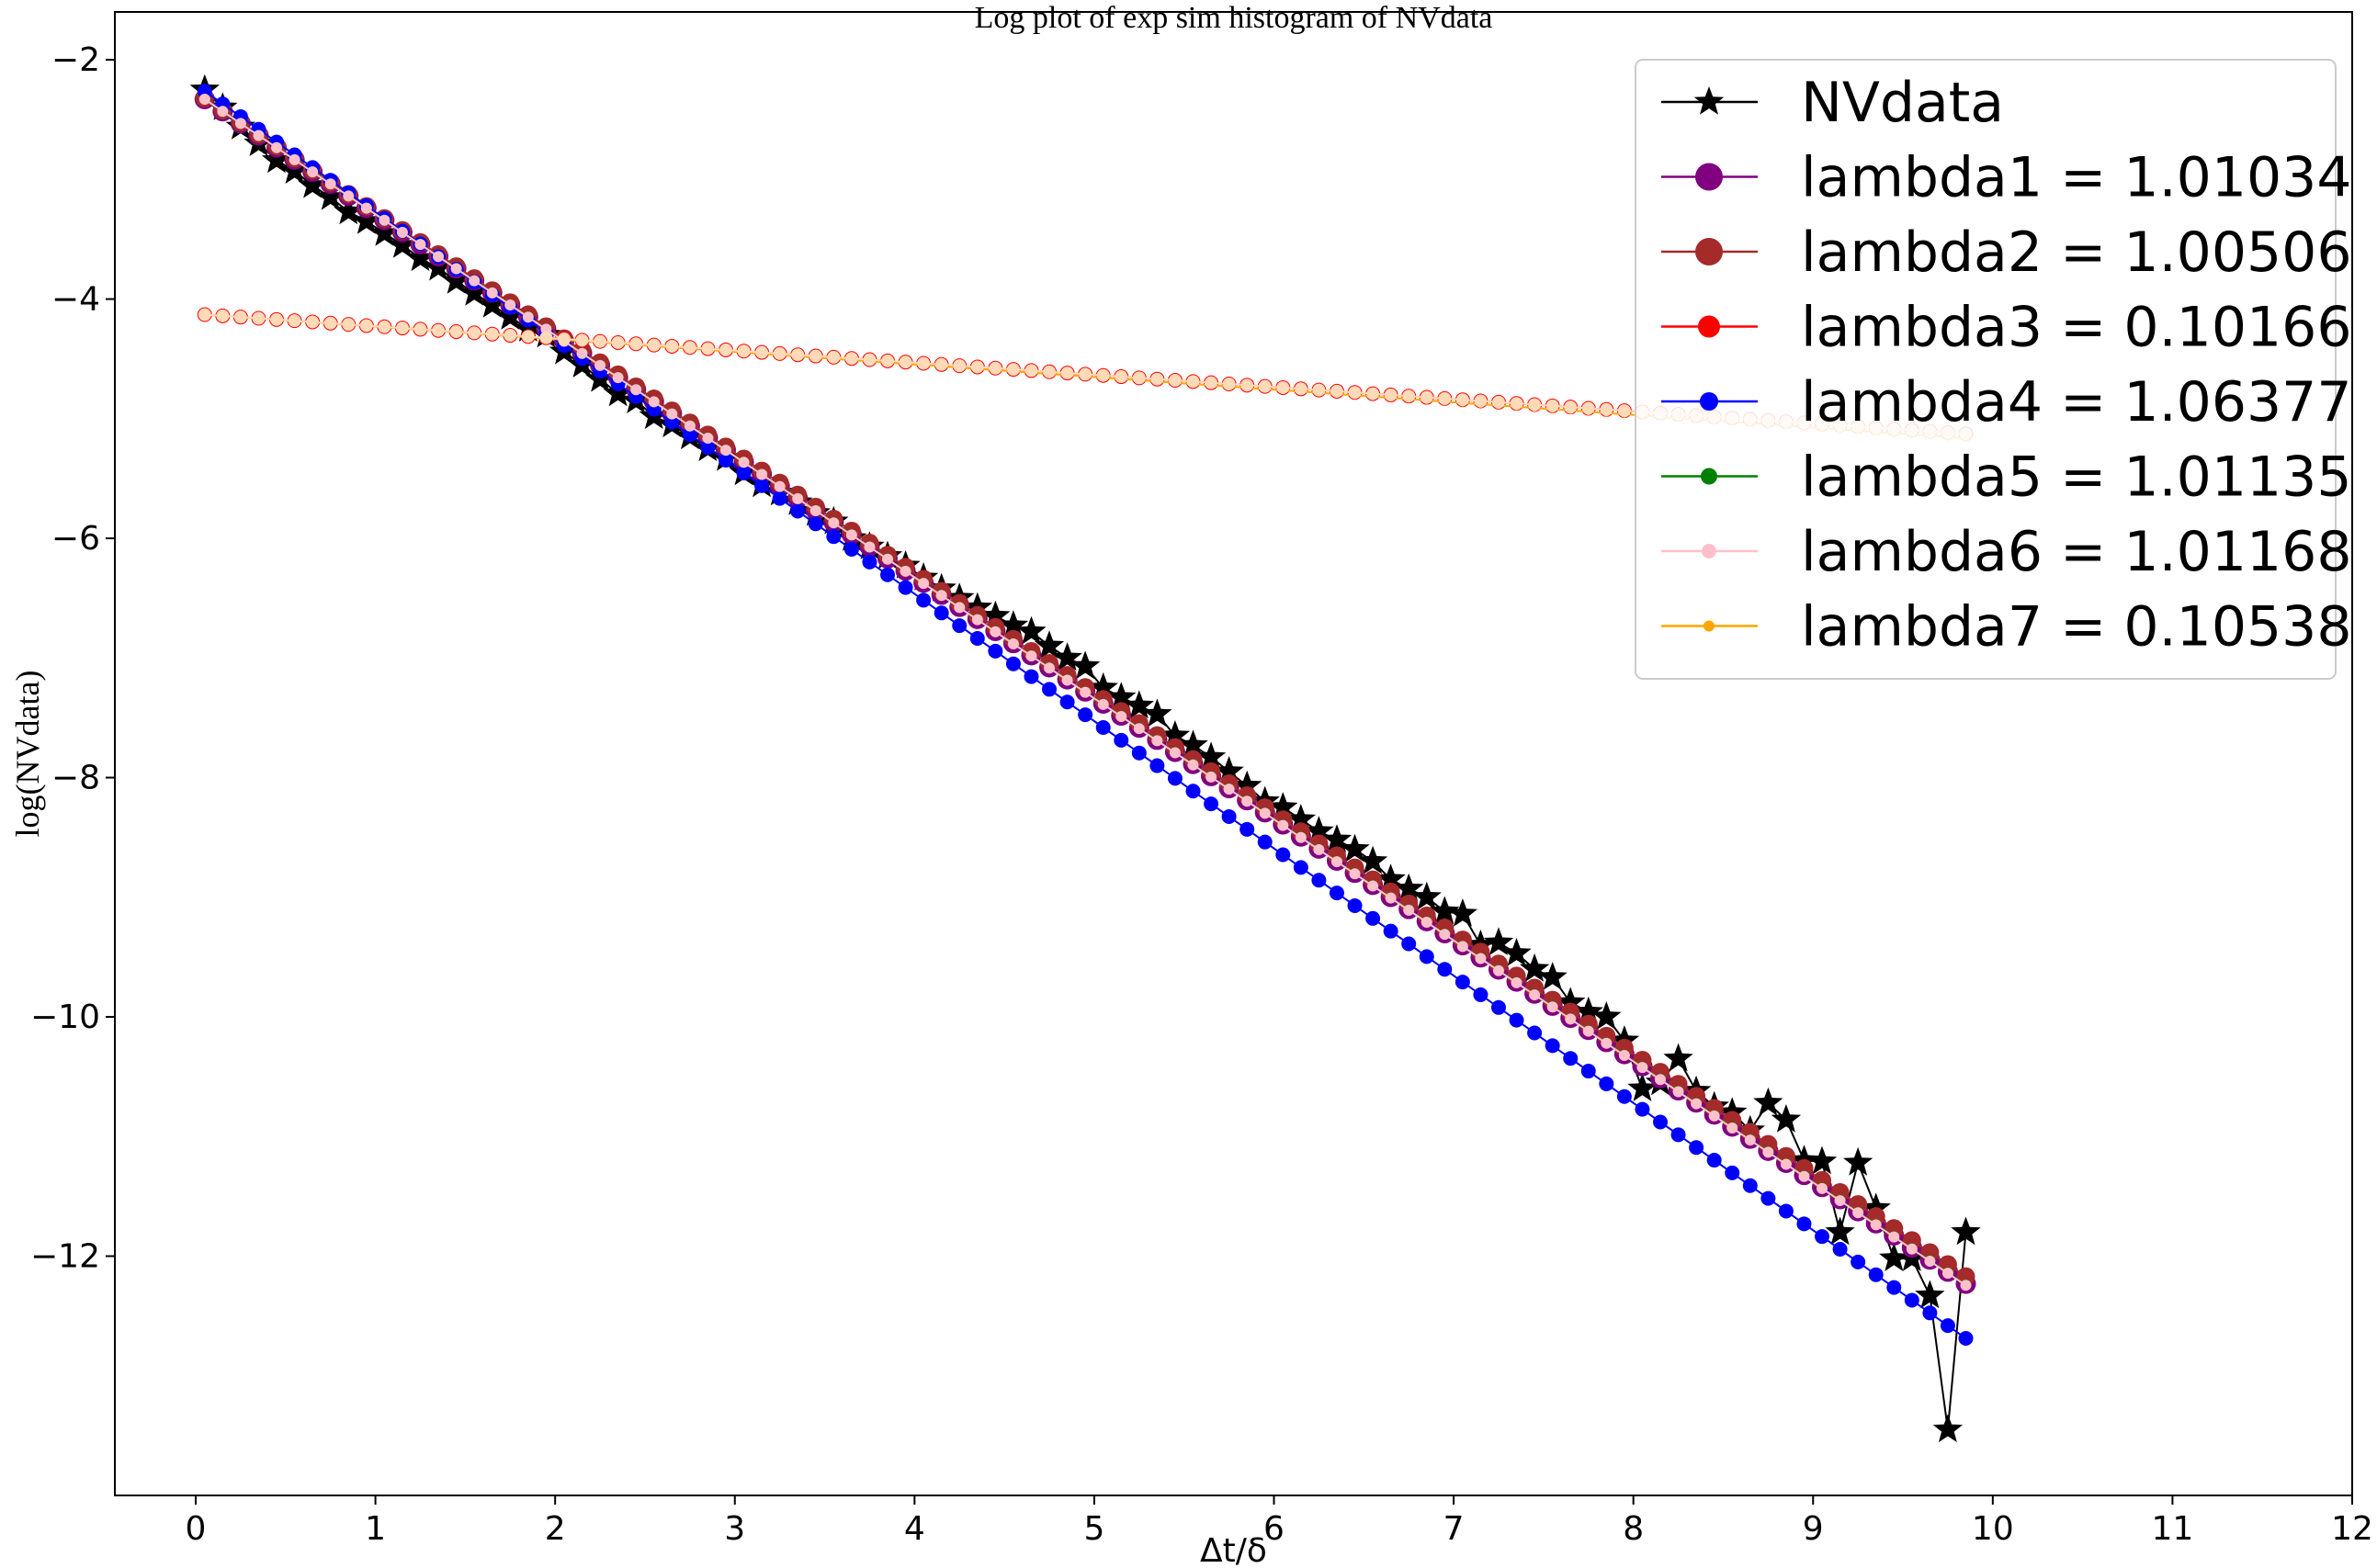  I want to click on legend-label: lambda5 = 1.01135, so click(2076, 478).